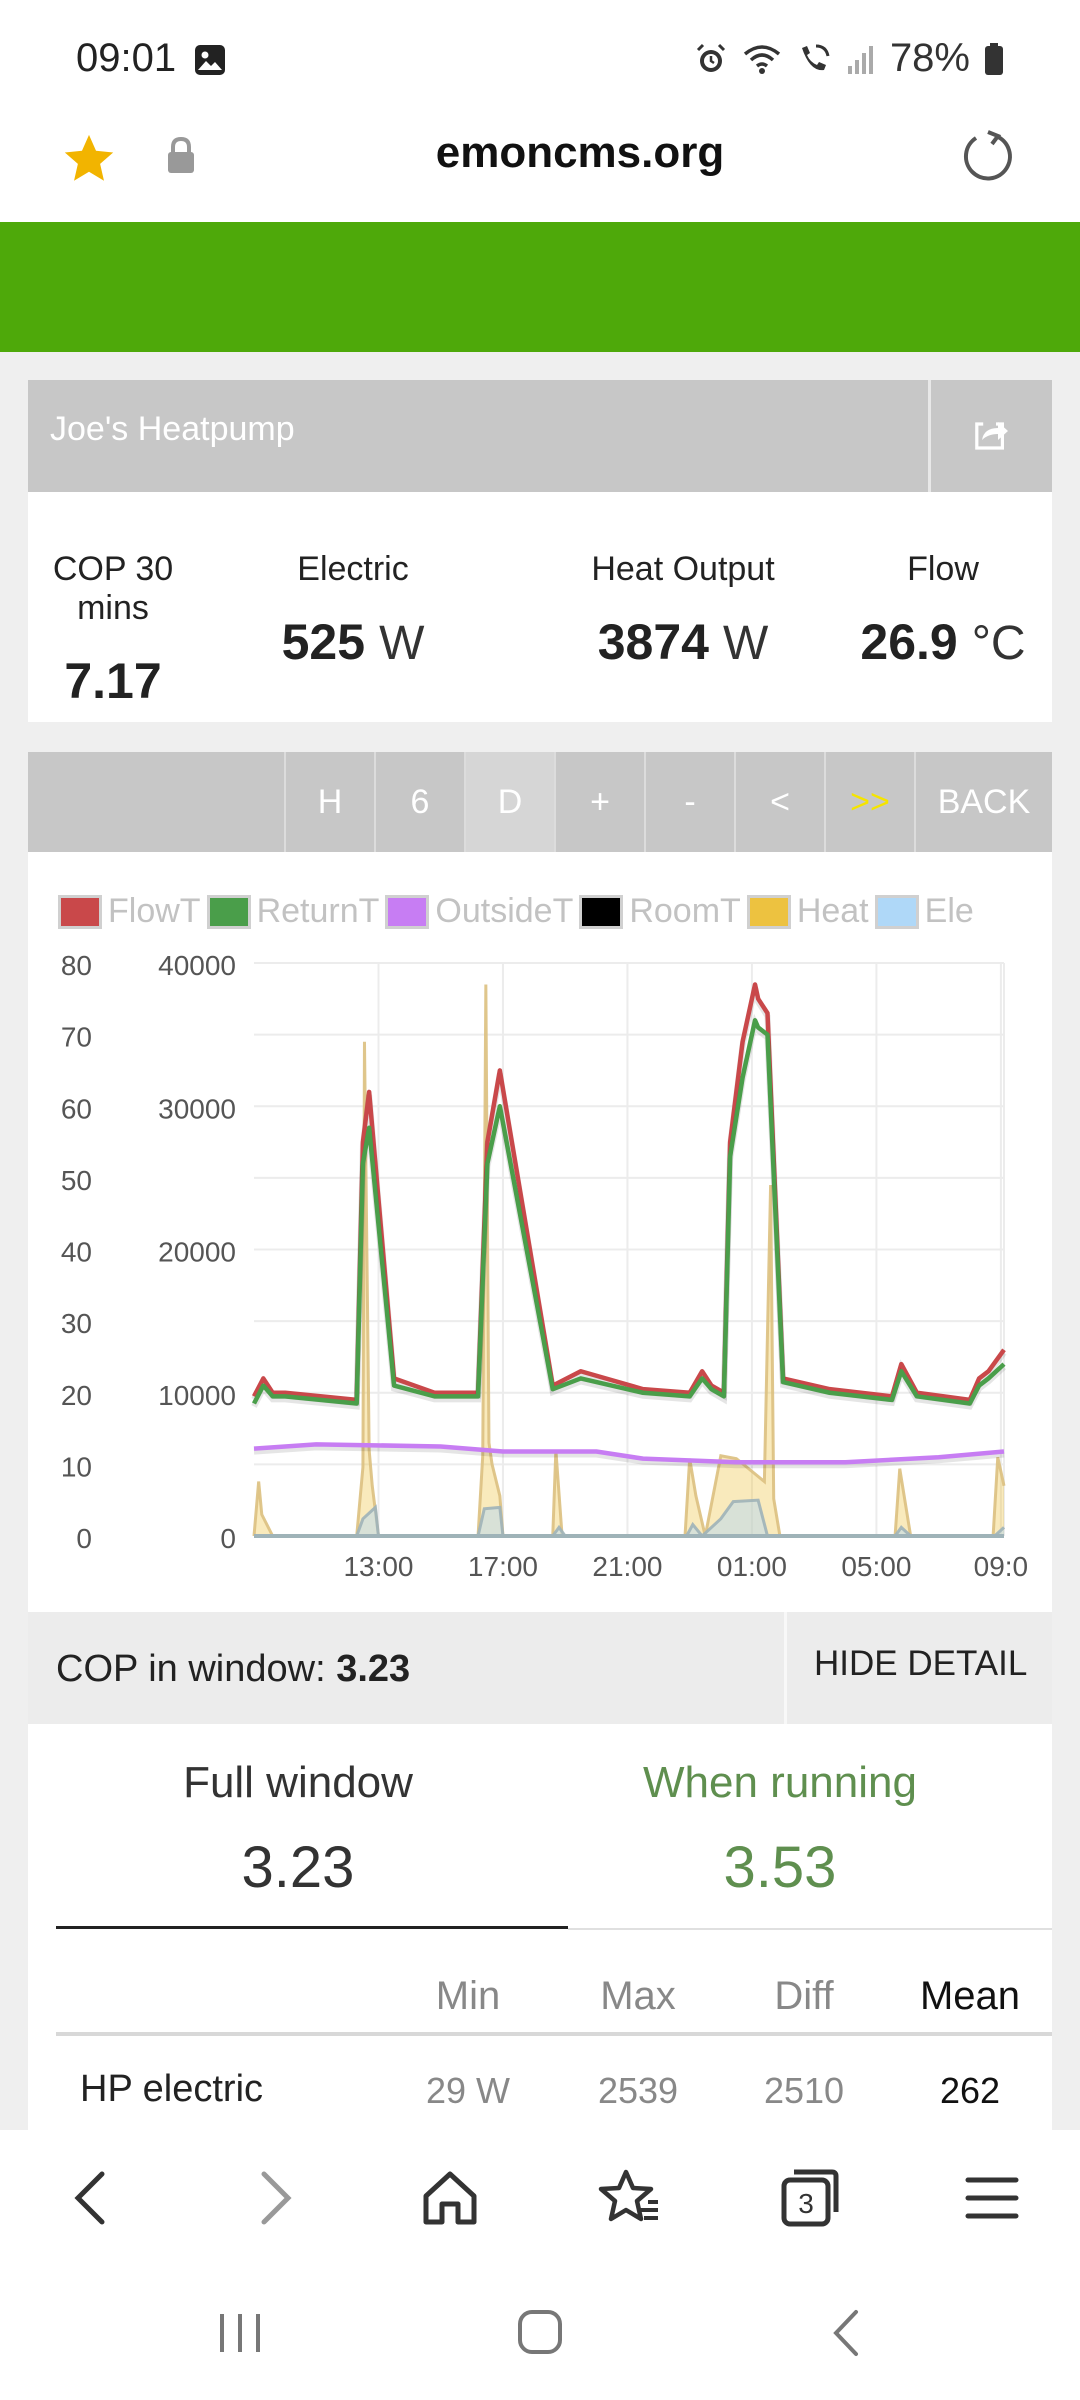 The width and height of the screenshot is (1080, 2400). I want to click on cop-window-value: 3.23, so click(373, 1669).